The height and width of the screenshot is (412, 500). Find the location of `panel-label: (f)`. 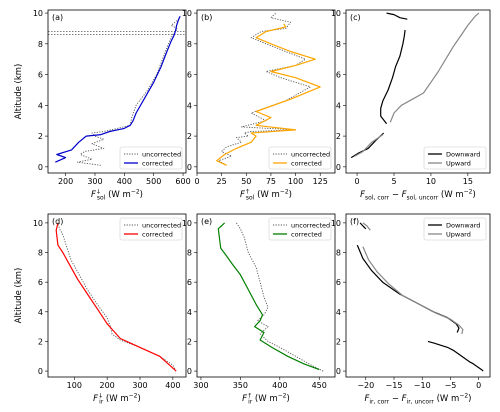

panel-label: (f) is located at coordinates (354, 221).